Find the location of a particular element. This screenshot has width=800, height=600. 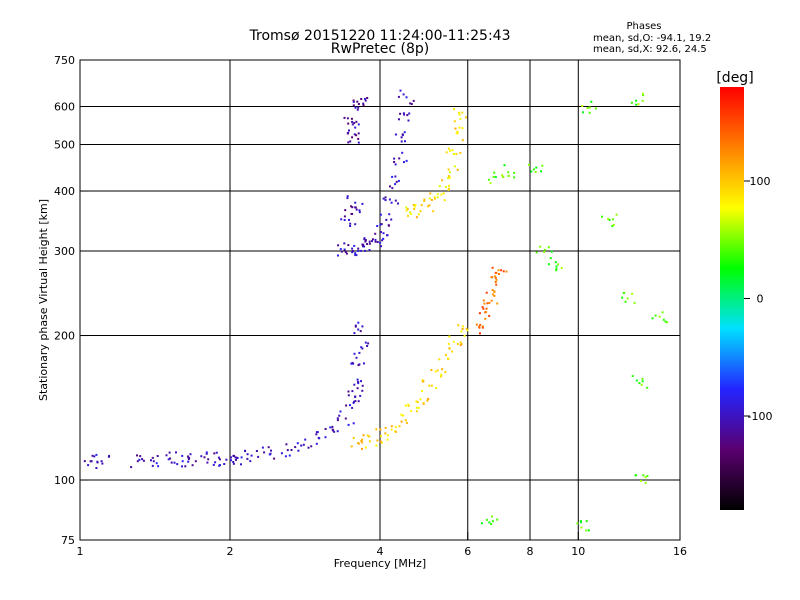

y-tick-label: 75 is located at coordinates (68, 540).